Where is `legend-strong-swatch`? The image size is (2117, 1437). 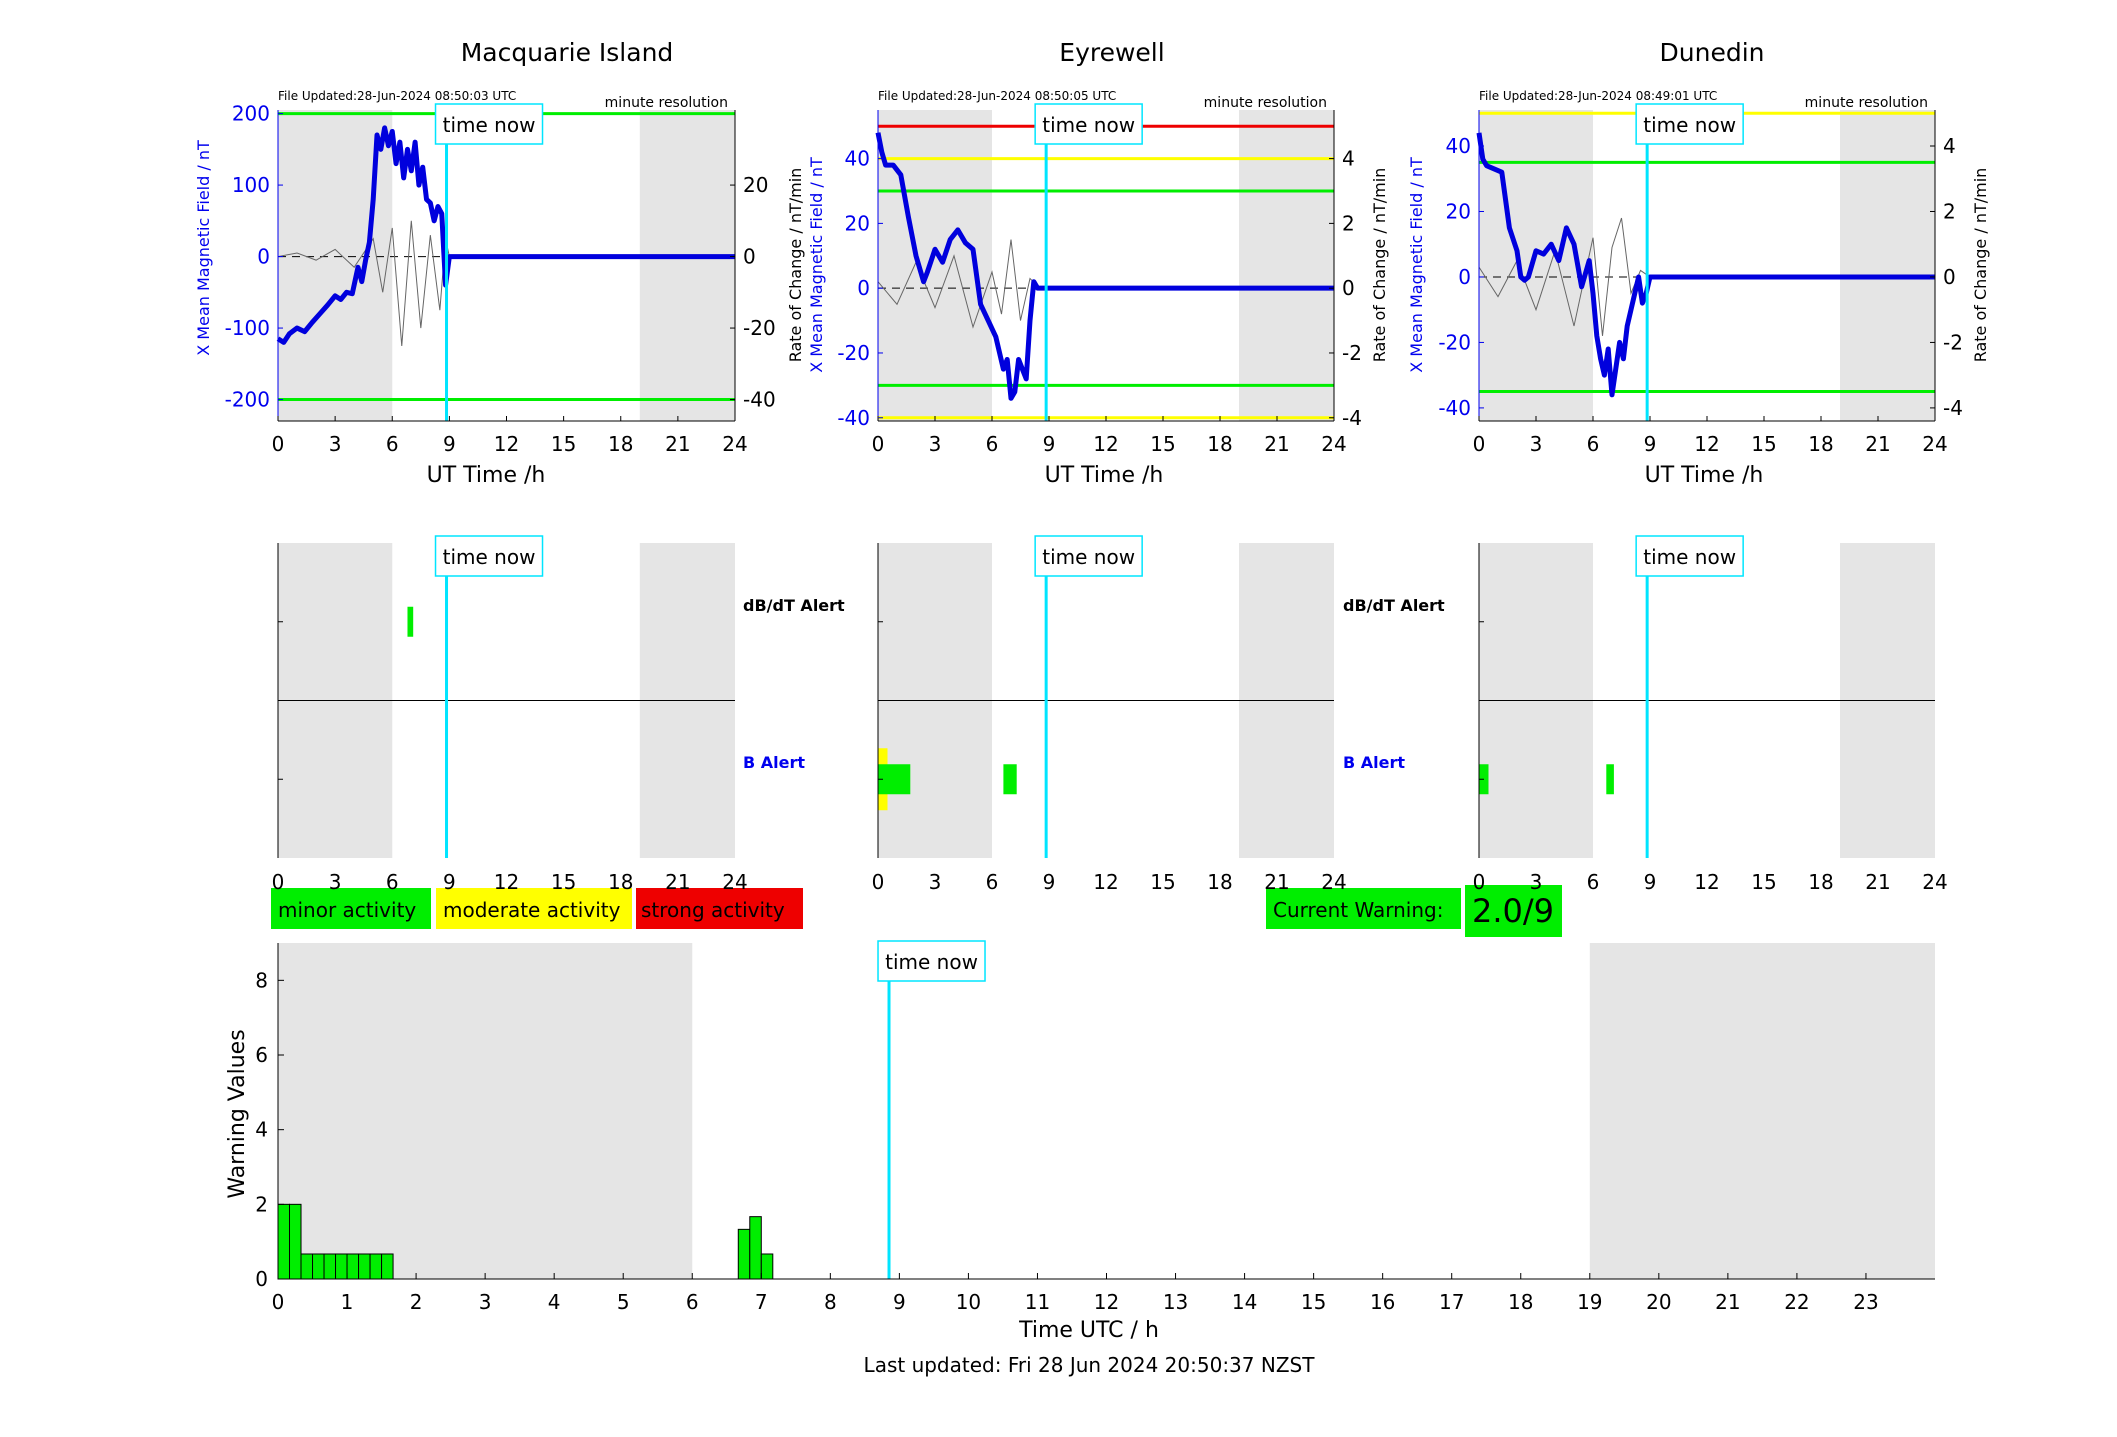 legend-strong-swatch is located at coordinates (719, 908).